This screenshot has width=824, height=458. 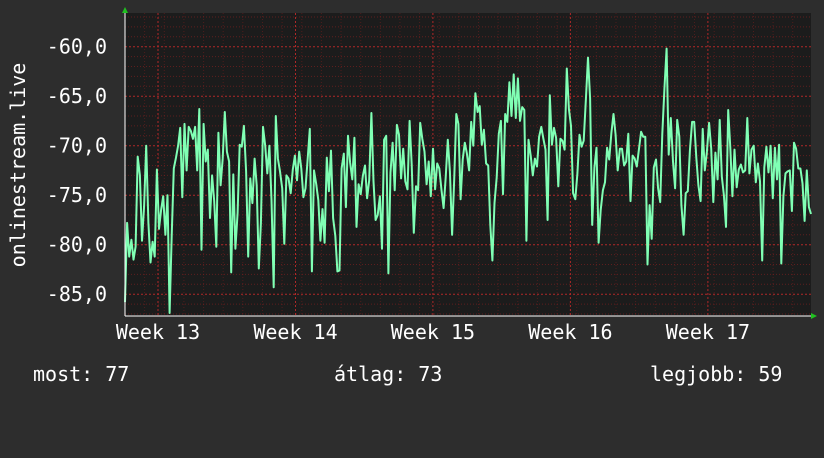 I want to click on y-tick-label: -60,0, so click(x=77, y=47).